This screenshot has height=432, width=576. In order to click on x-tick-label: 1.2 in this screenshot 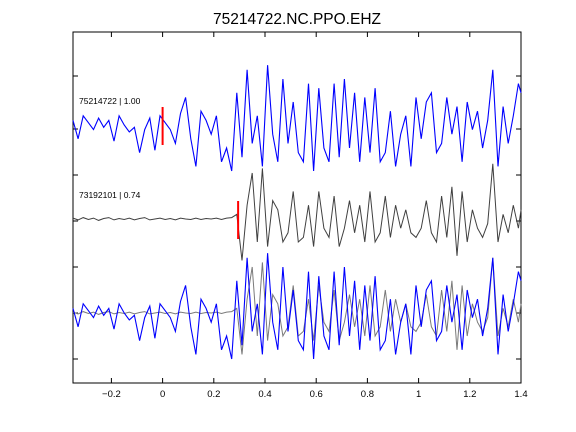, I will do `click(469, 394)`.